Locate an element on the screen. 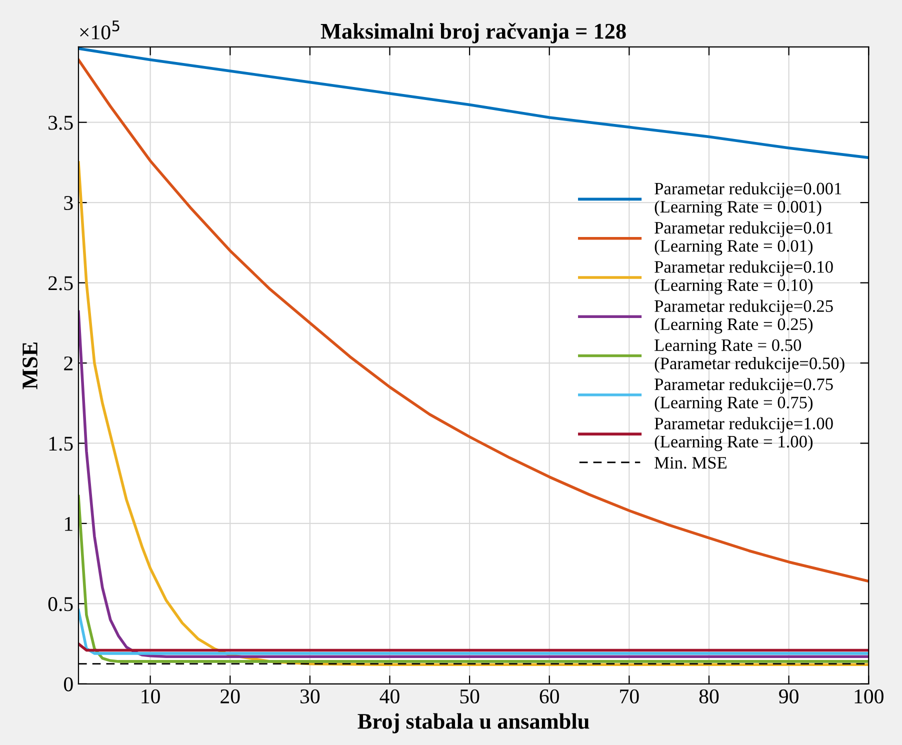  x-tick-label: 100 is located at coordinates (869, 696).